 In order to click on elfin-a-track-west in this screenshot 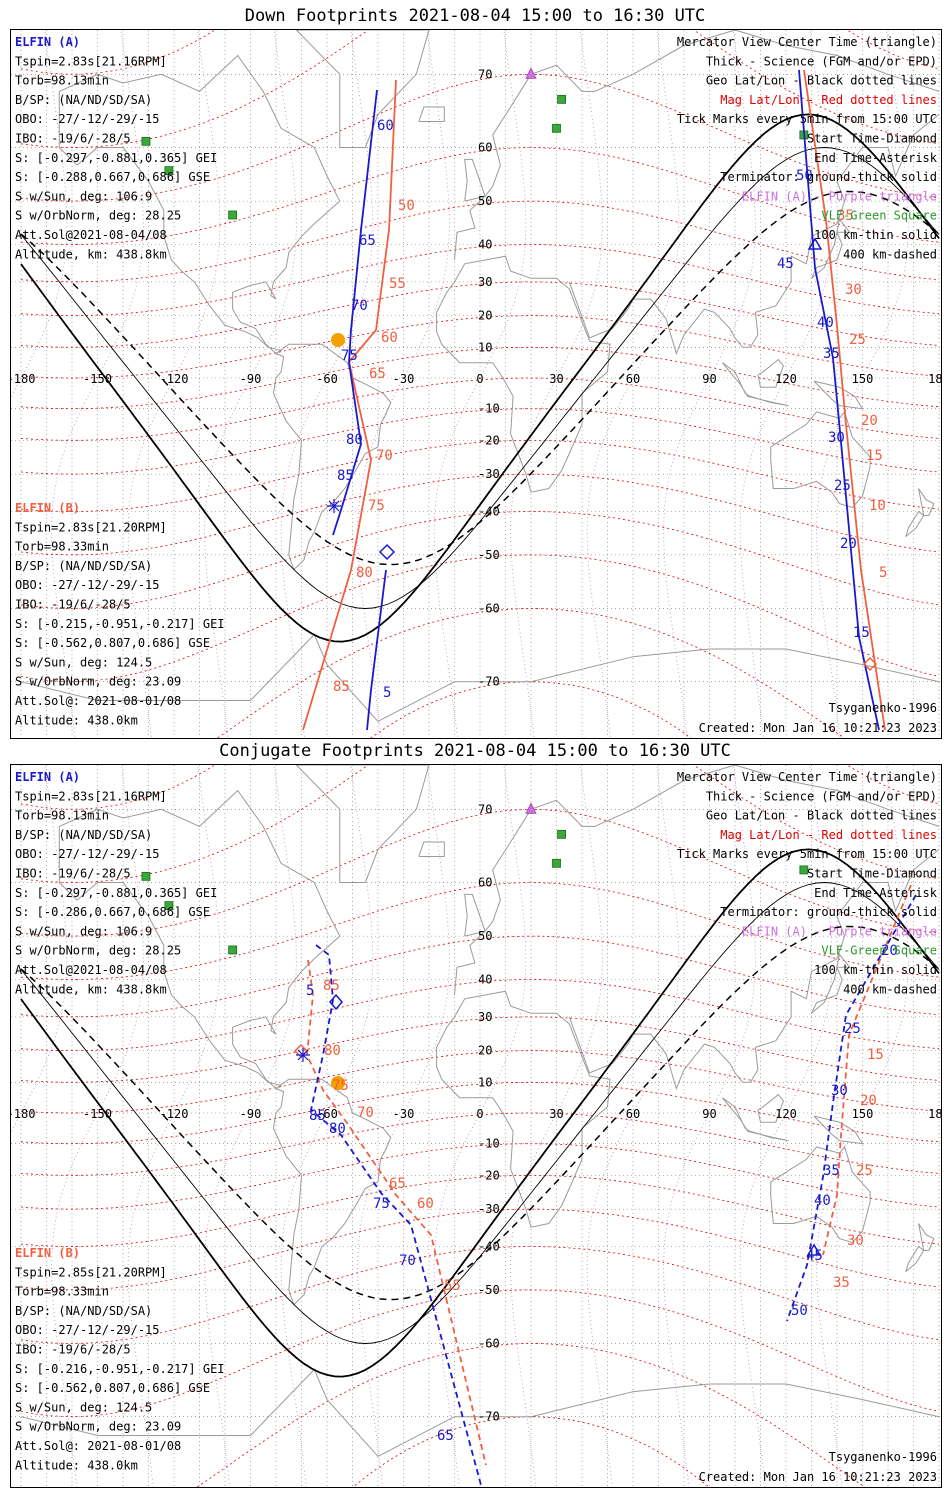, I will do `click(396, 1215)`.